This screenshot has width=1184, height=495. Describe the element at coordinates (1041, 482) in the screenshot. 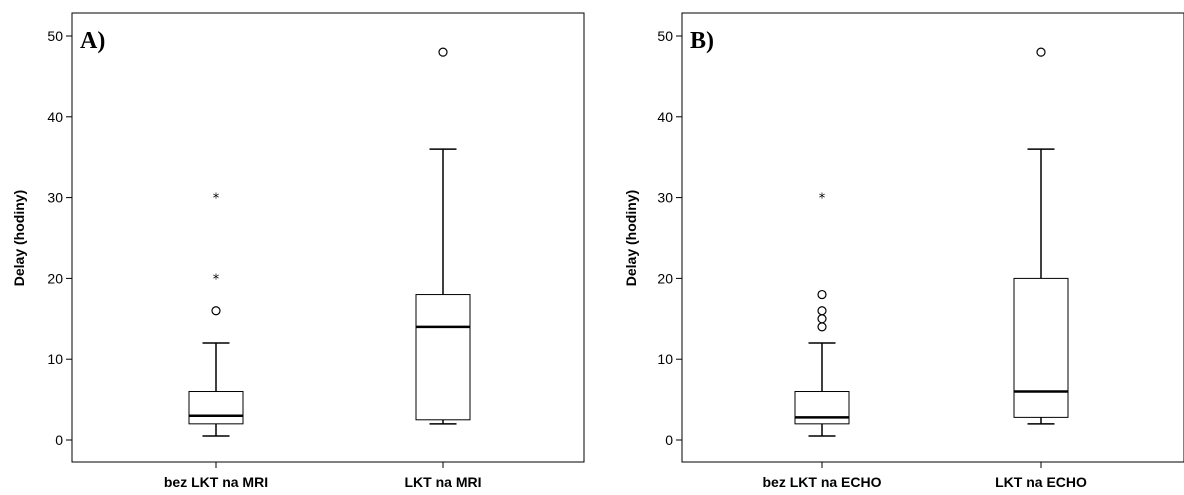

I see `x-category-label: LKT na ECHO` at that location.